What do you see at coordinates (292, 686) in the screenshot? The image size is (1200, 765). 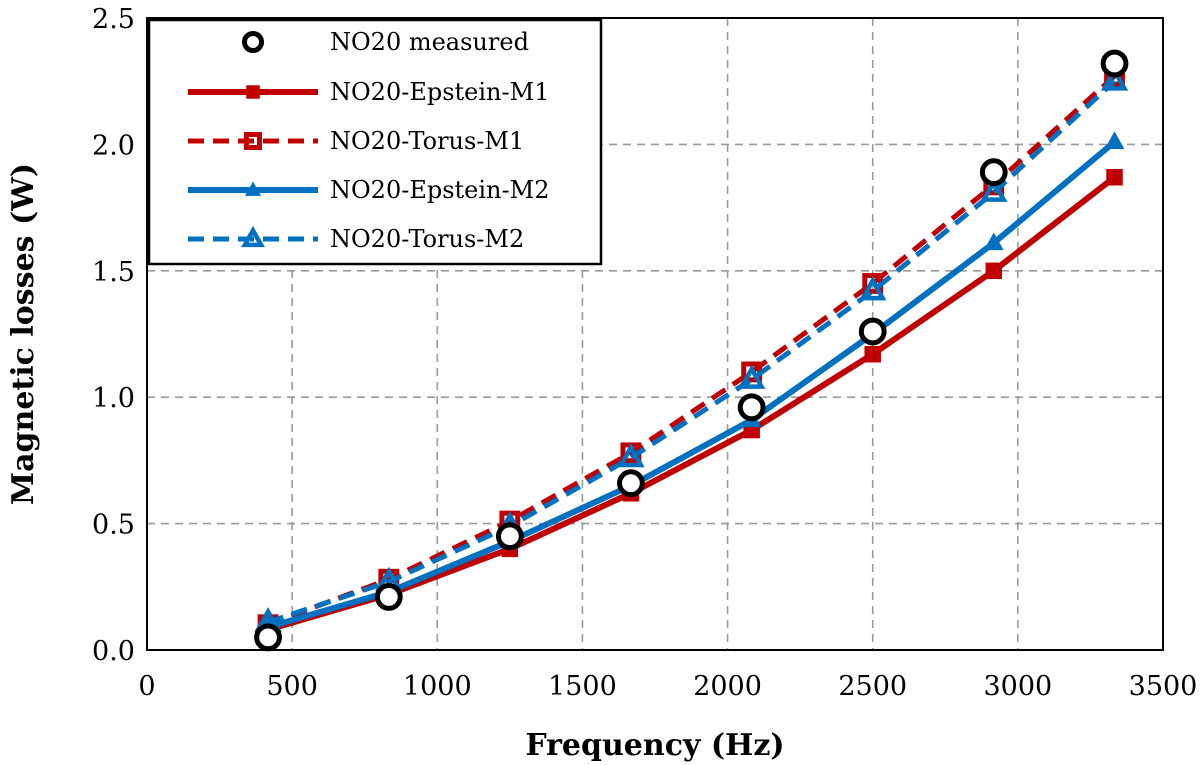 I see `x-tick-label: 500` at bounding box center [292, 686].